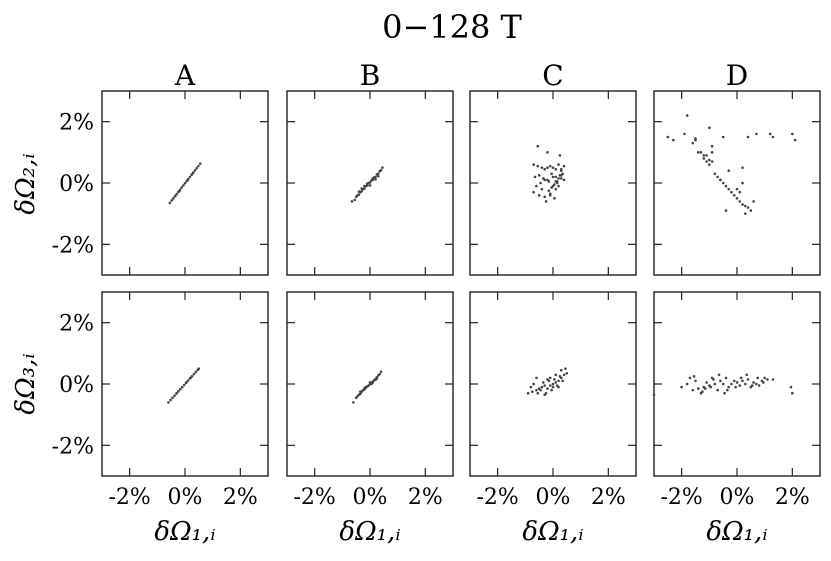 The height and width of the screenshot is (561, 831). What do you see at coordinates (370, 75) in the screenshot?
I see `column-title-b: B` at bounding box center [370, 75].